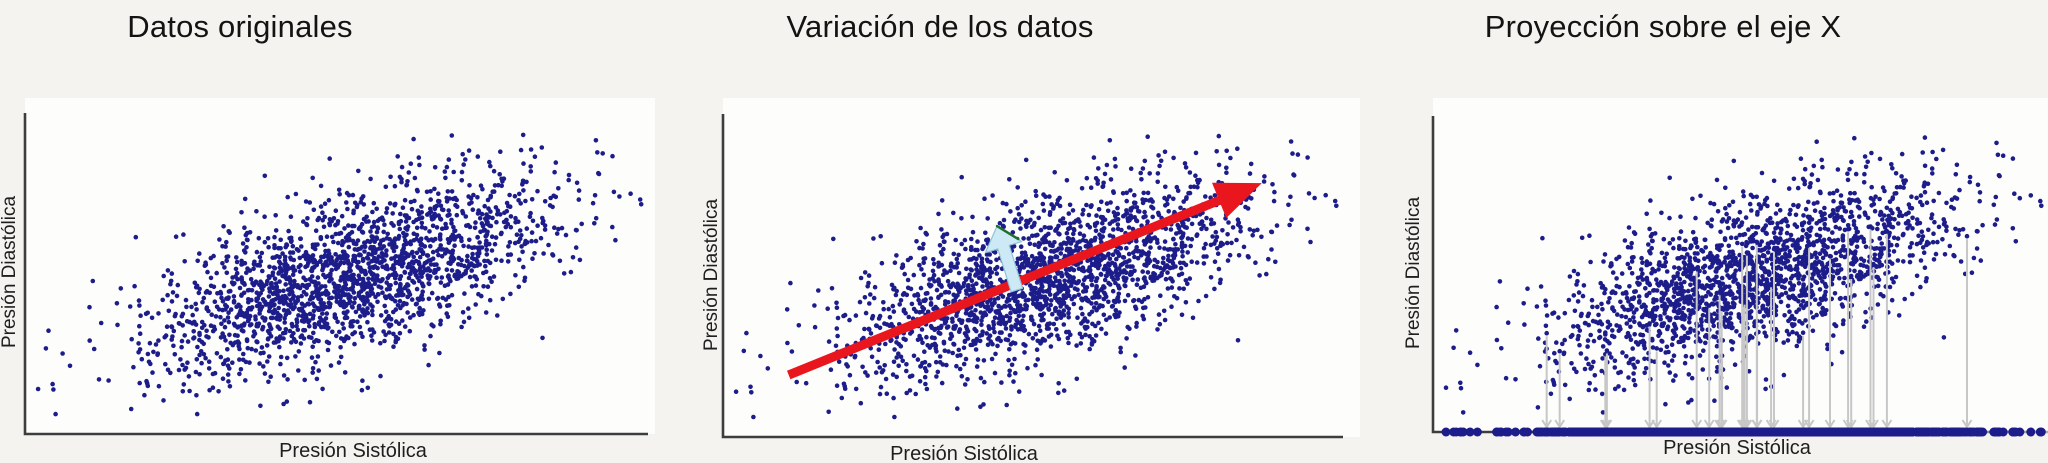  I want to click on projected-points, so click(1743, 432).